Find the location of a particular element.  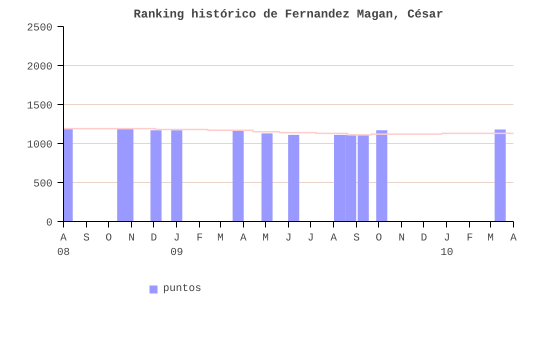

x-tick-label: J 09 is located at coordinates (177, 245).